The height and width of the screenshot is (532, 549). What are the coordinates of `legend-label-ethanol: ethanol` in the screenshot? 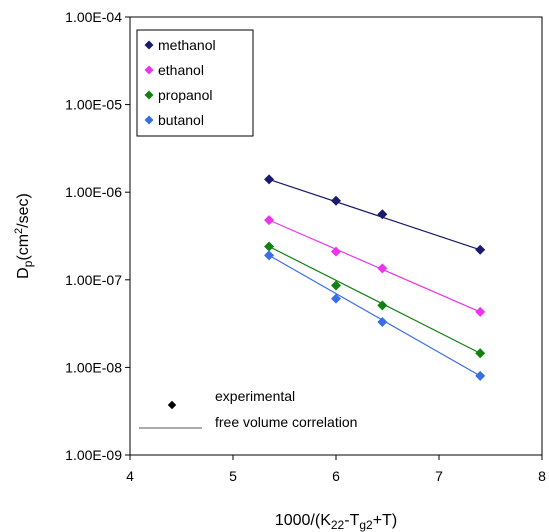 It's located at (181, 70).